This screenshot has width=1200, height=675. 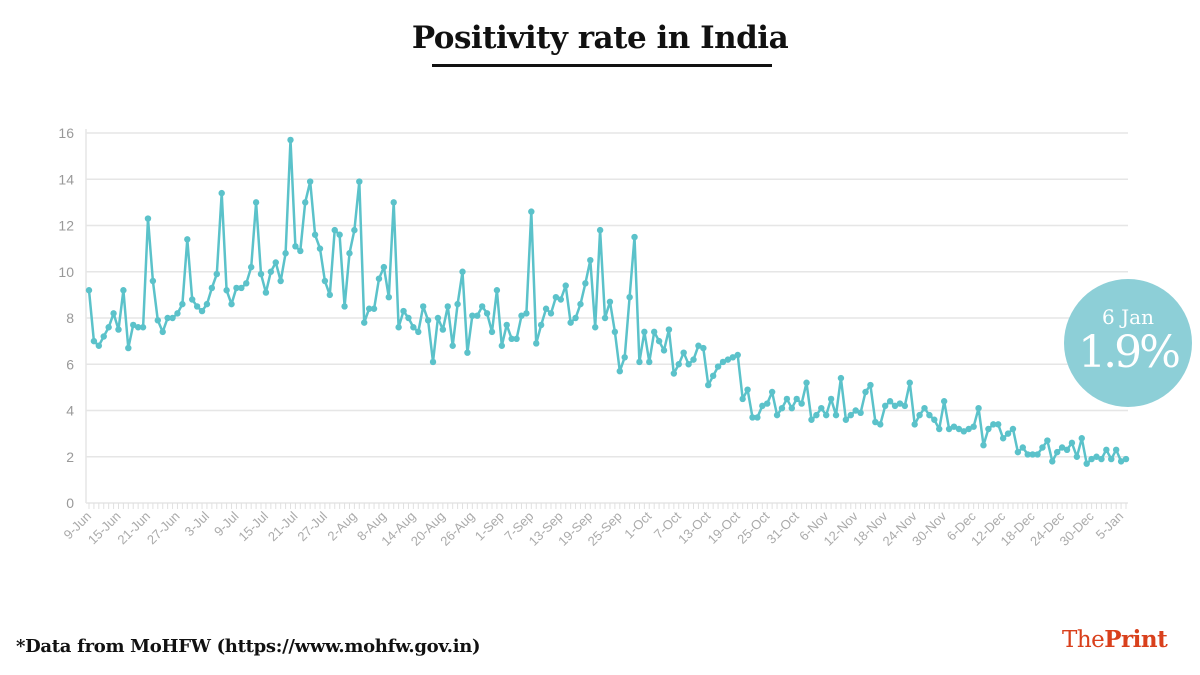 What do you see at coordinates (312, 526) in the screenshot?
I see `x-tick-label: 27-Jul` at bounding box center [312, 526].